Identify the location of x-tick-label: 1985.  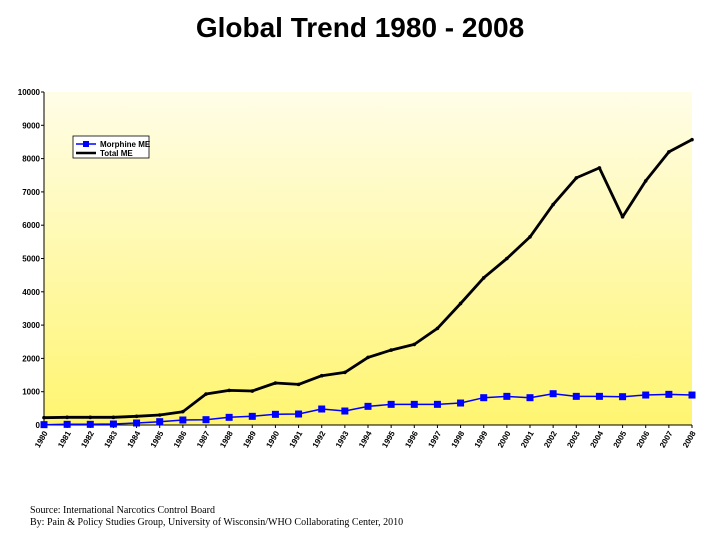
(157, 439).